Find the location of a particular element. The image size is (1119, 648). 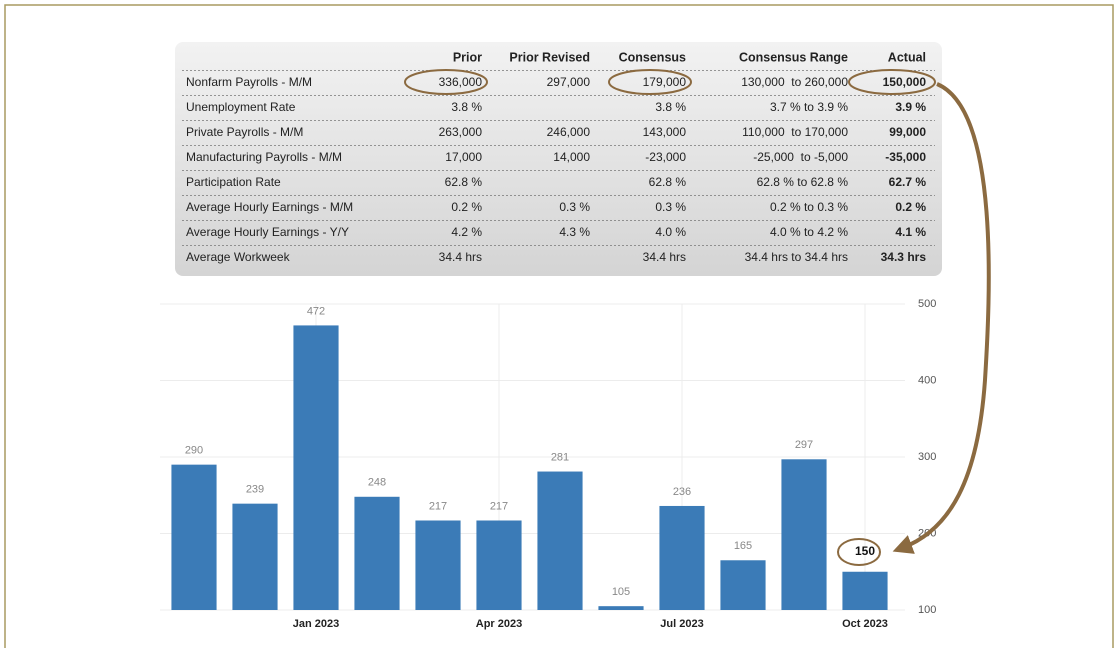

table-cell: -23,000 is located at coordinates (665, 157).